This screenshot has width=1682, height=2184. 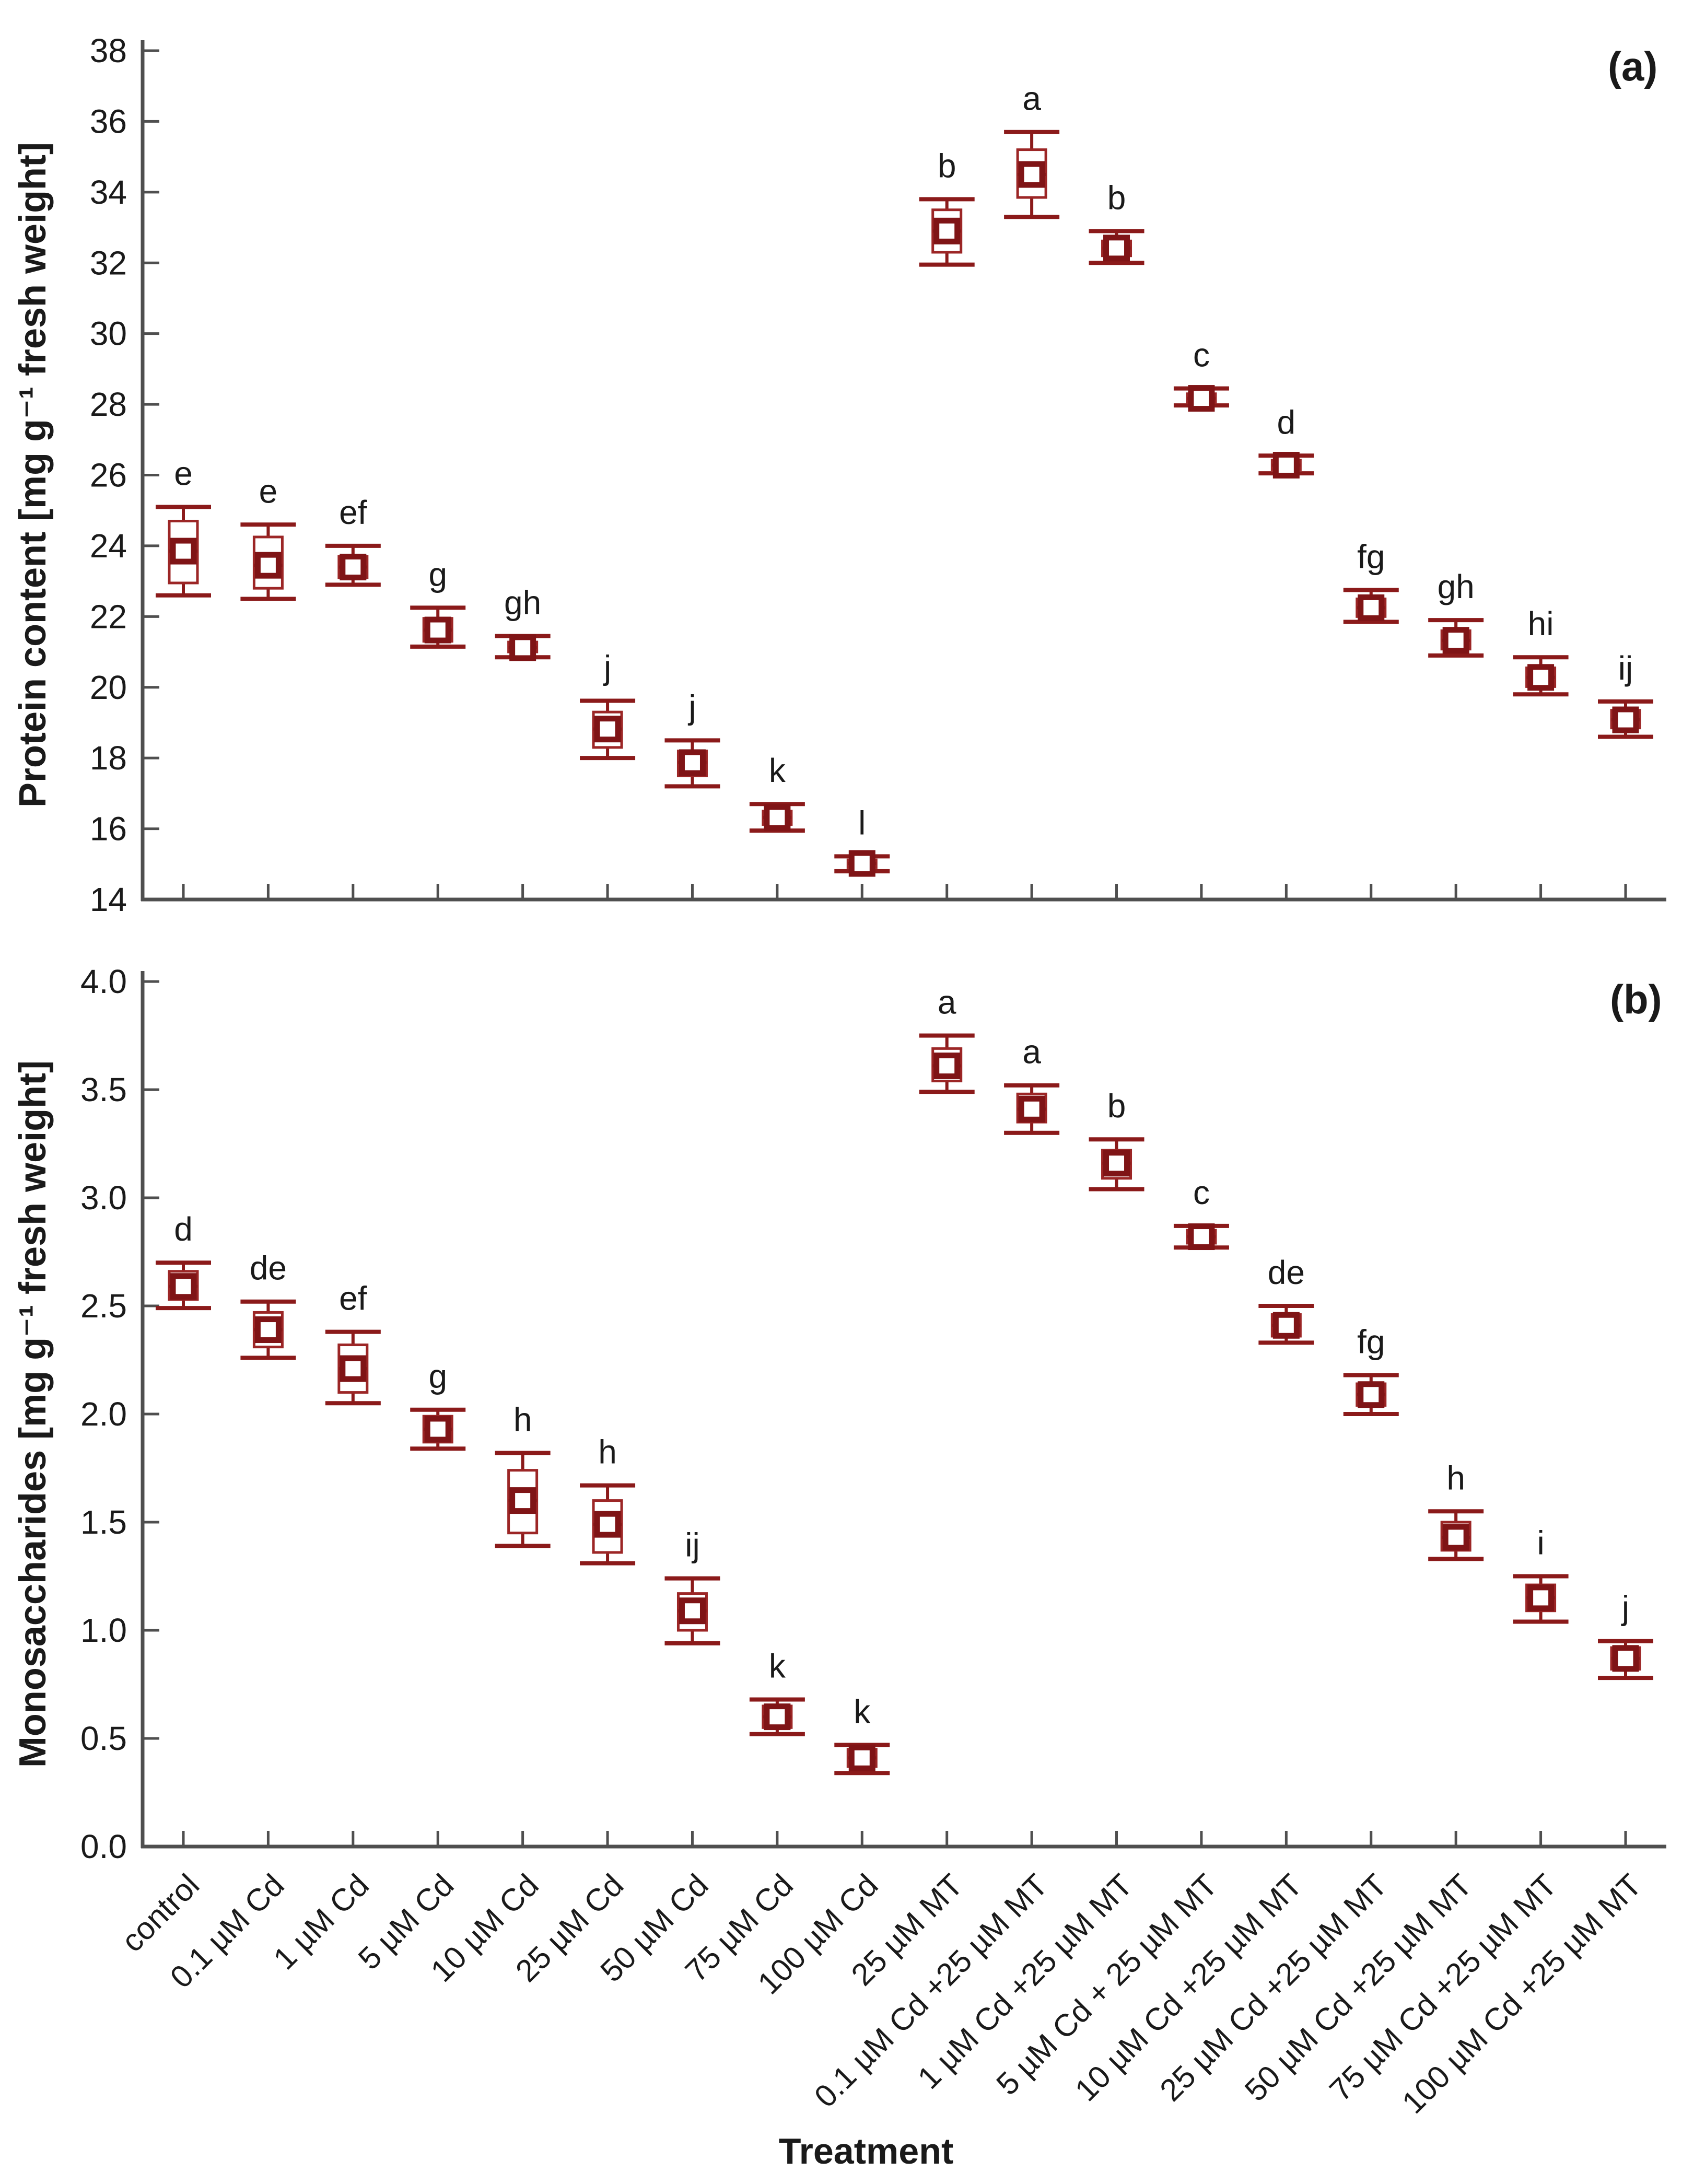 I want to click on box-plot-a-13: c, so click(x=1201, y=374).